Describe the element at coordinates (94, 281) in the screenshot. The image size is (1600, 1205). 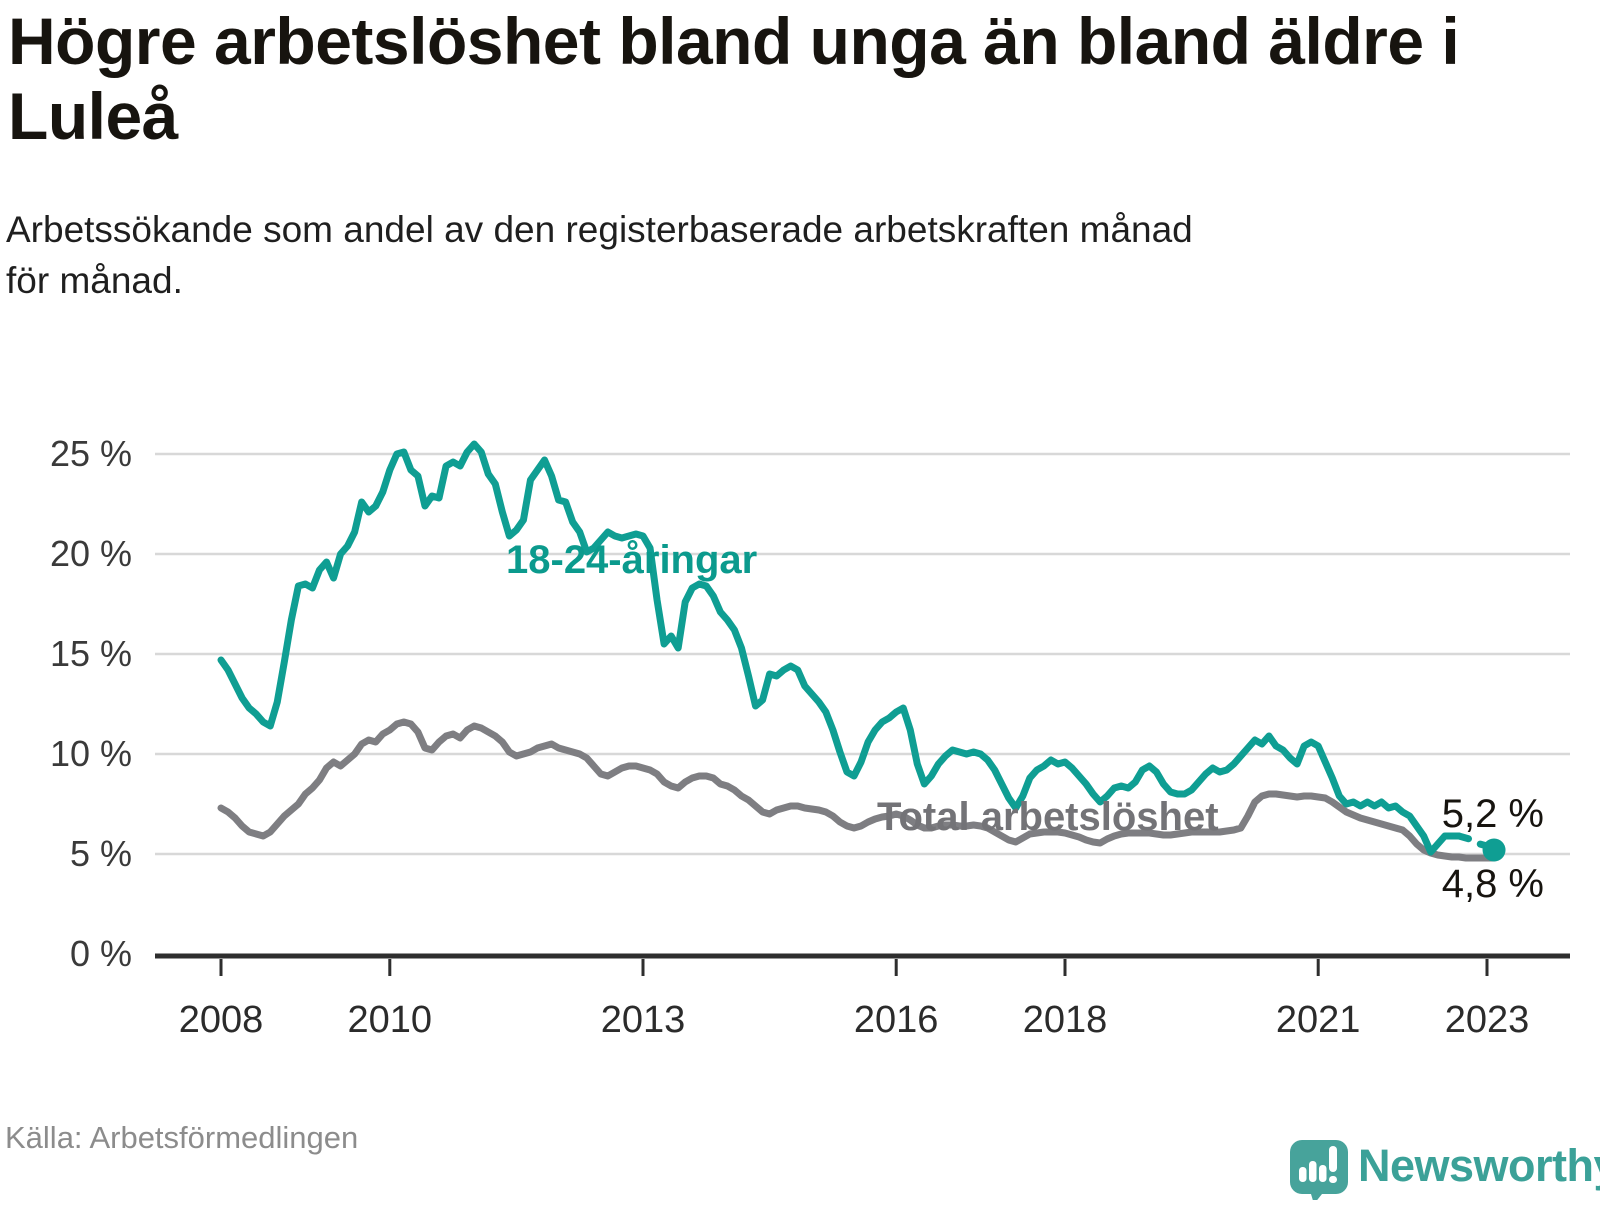
I see `chart-subtitle-line2: för månad.` at that location.